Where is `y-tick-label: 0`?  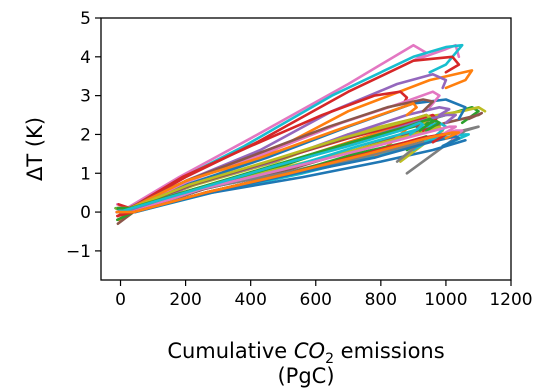
y-tick-label: 0 is located at coordinates (85, 213).